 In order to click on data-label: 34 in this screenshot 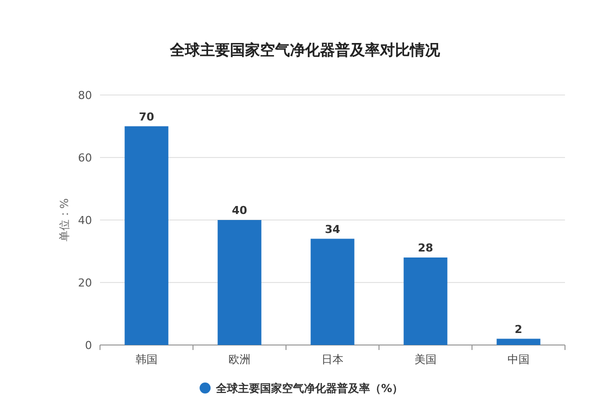, I will do `click(332, 229)`.